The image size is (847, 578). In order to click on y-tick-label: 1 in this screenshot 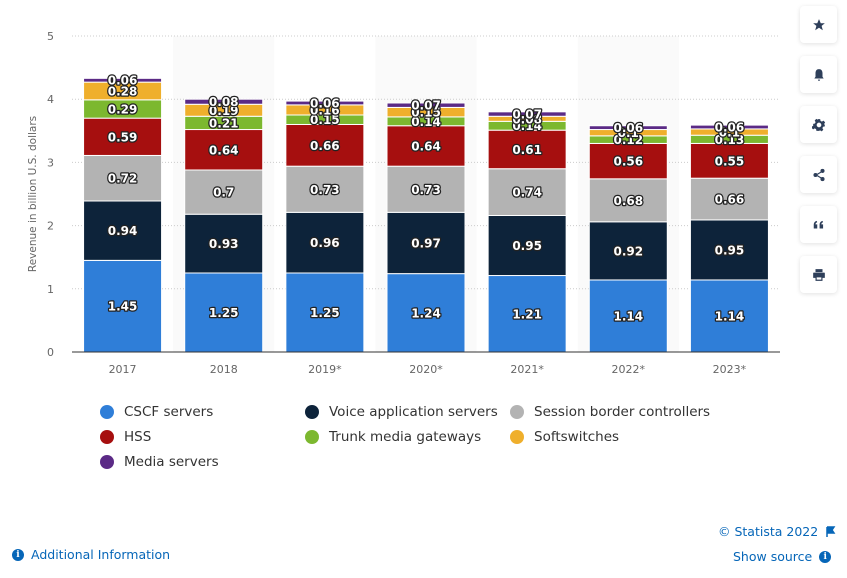, I will do `click(50, 289)`.